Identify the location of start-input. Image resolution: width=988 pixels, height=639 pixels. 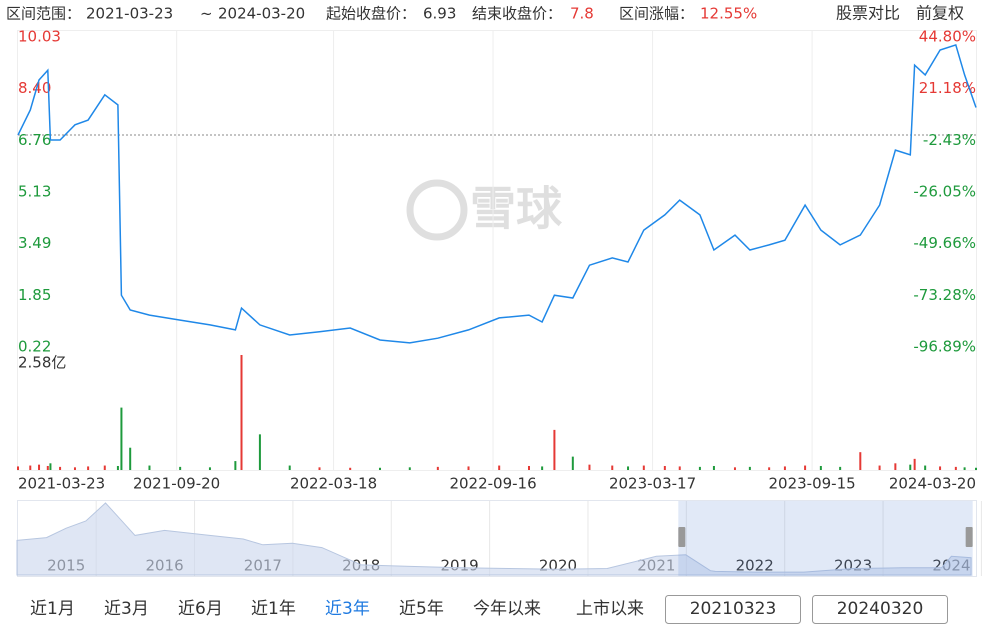
(733, 609).